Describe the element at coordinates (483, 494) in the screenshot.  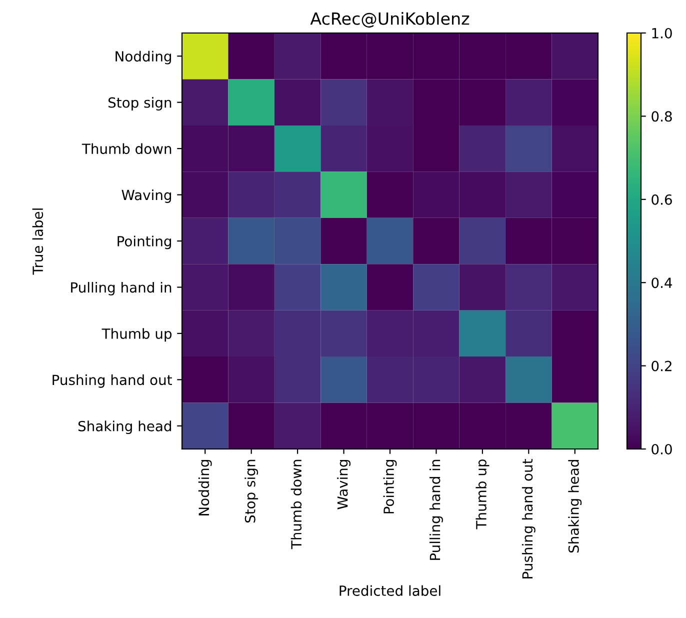
I see `x-tick-label: Thumb up` at that location.